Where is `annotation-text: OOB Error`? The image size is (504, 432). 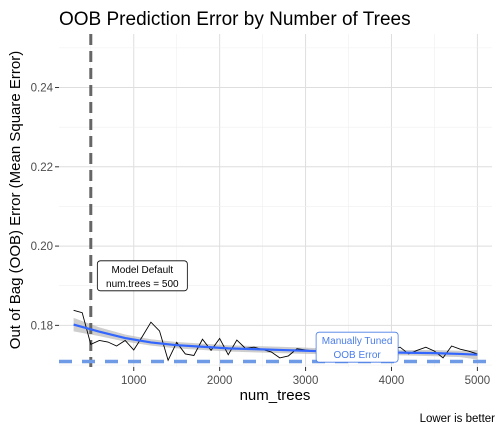 annotation-text: OOB Error is located at coordinates (357, 355).